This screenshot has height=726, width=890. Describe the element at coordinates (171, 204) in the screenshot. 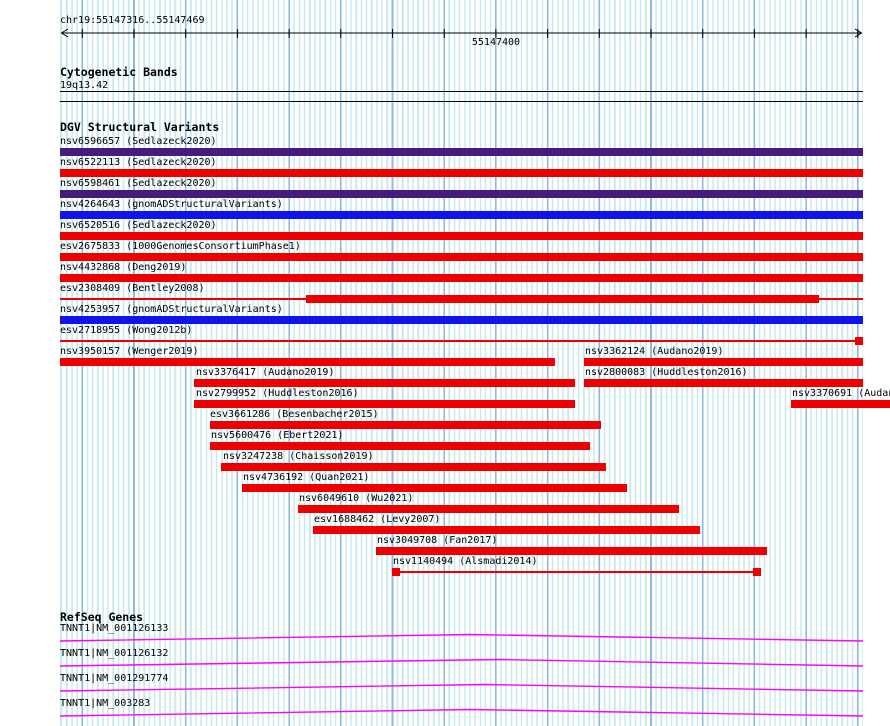

I see `variant-label: nsv4264643 (gnomADStructuralVariants)` at that location.